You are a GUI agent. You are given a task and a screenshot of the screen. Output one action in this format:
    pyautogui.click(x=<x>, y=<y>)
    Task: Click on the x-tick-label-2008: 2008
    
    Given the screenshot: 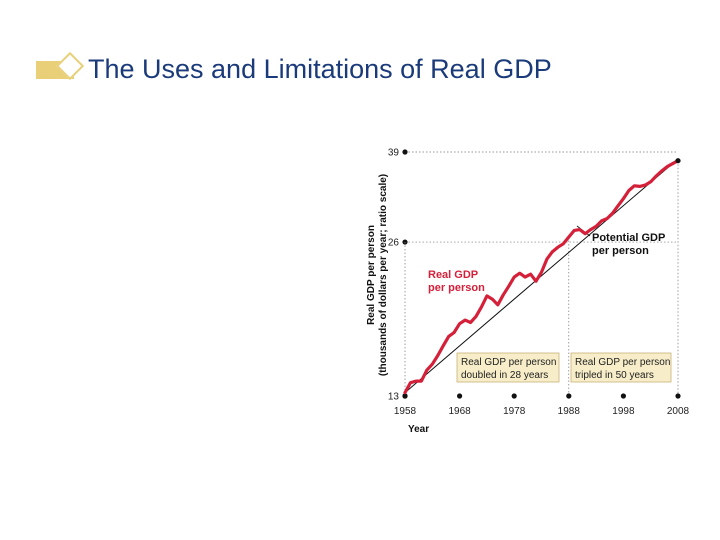 What is the action you would take?
    pyautogui.click(x=678, y=411)
    